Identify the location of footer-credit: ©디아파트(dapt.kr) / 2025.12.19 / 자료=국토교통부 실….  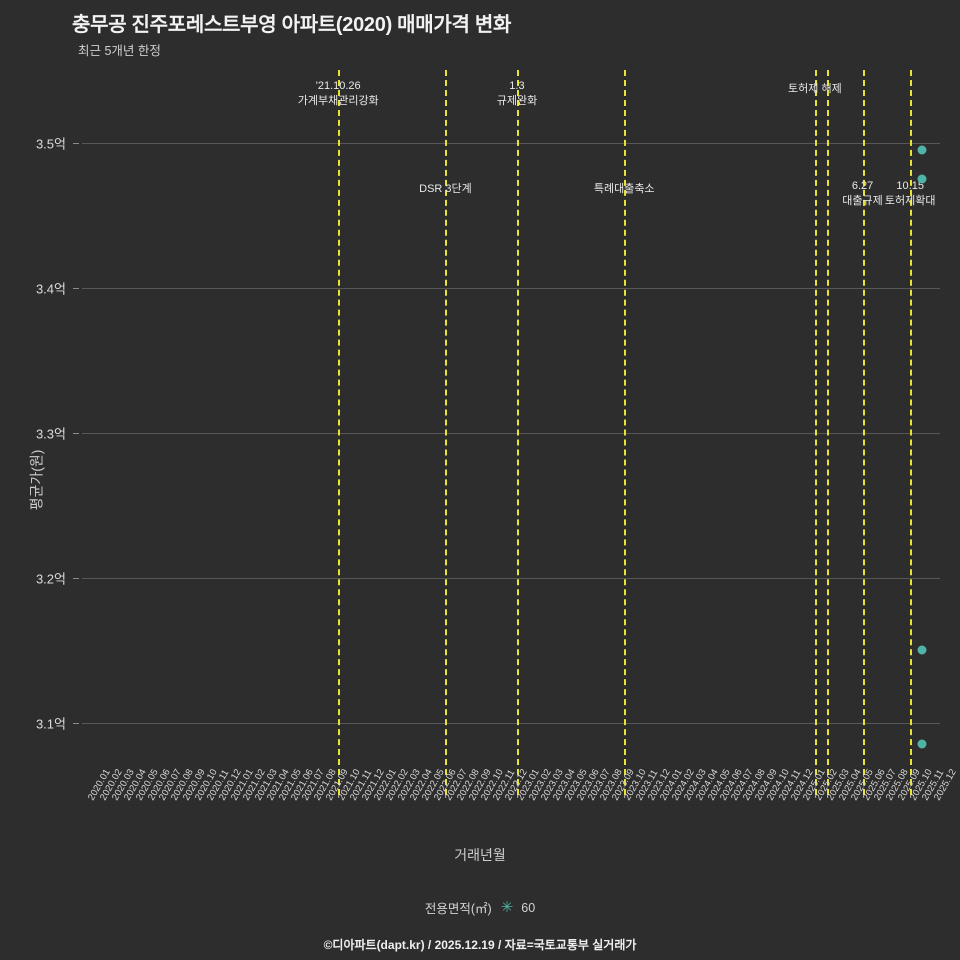
(480, 945).